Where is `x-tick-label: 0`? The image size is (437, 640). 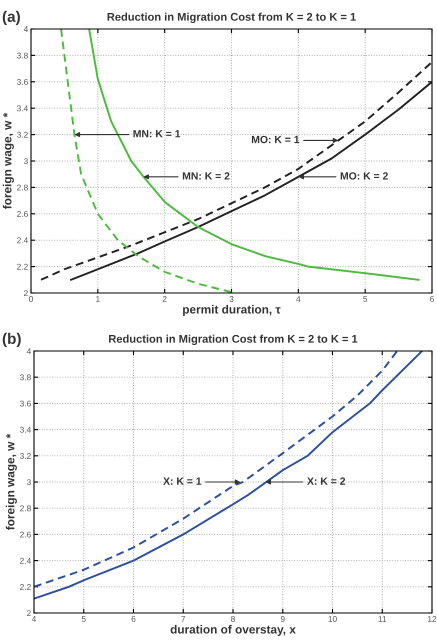
x-tick-label: 0 is located at coordinates (31, 299).